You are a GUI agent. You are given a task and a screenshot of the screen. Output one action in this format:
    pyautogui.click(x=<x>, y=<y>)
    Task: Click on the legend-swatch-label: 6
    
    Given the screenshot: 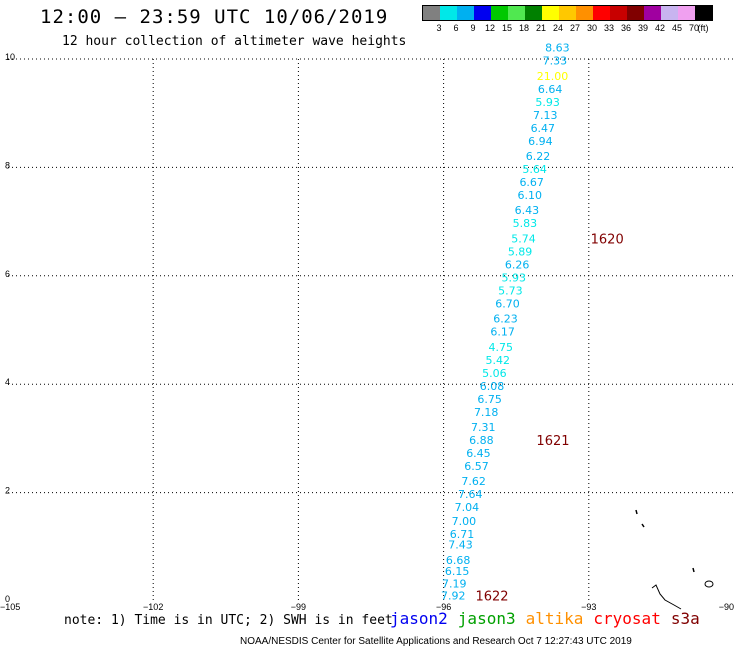 What is the action you would take?
    pyautogui.click(x=456, y=28)
    